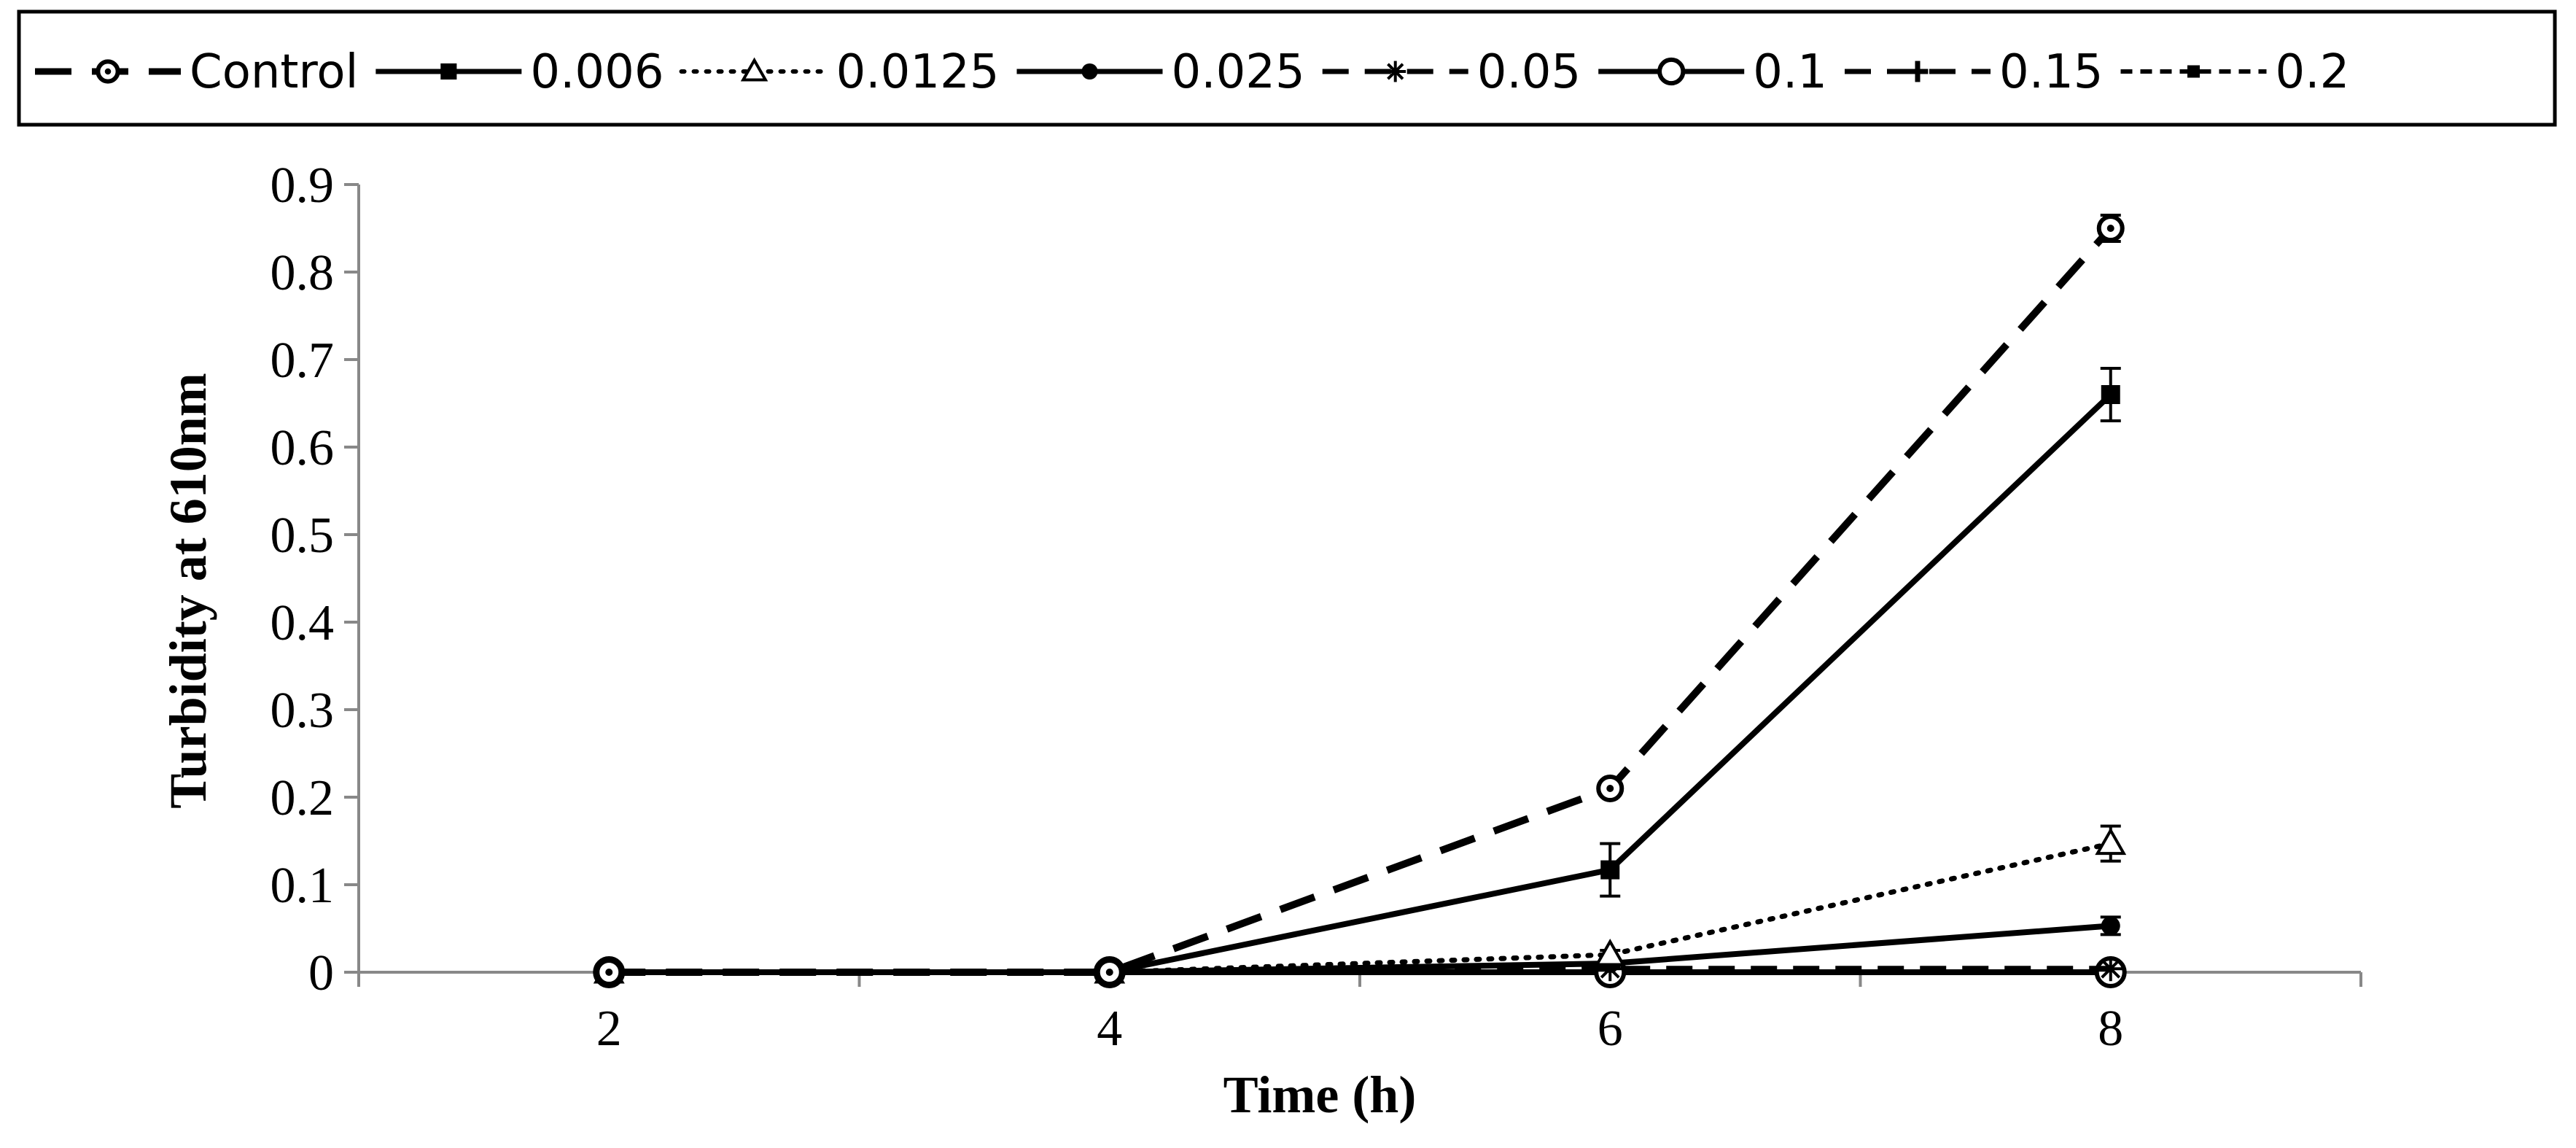 This screenshot has height=1148, width=2576. I want to click on legend-item-control: Control, so click(196, 72).